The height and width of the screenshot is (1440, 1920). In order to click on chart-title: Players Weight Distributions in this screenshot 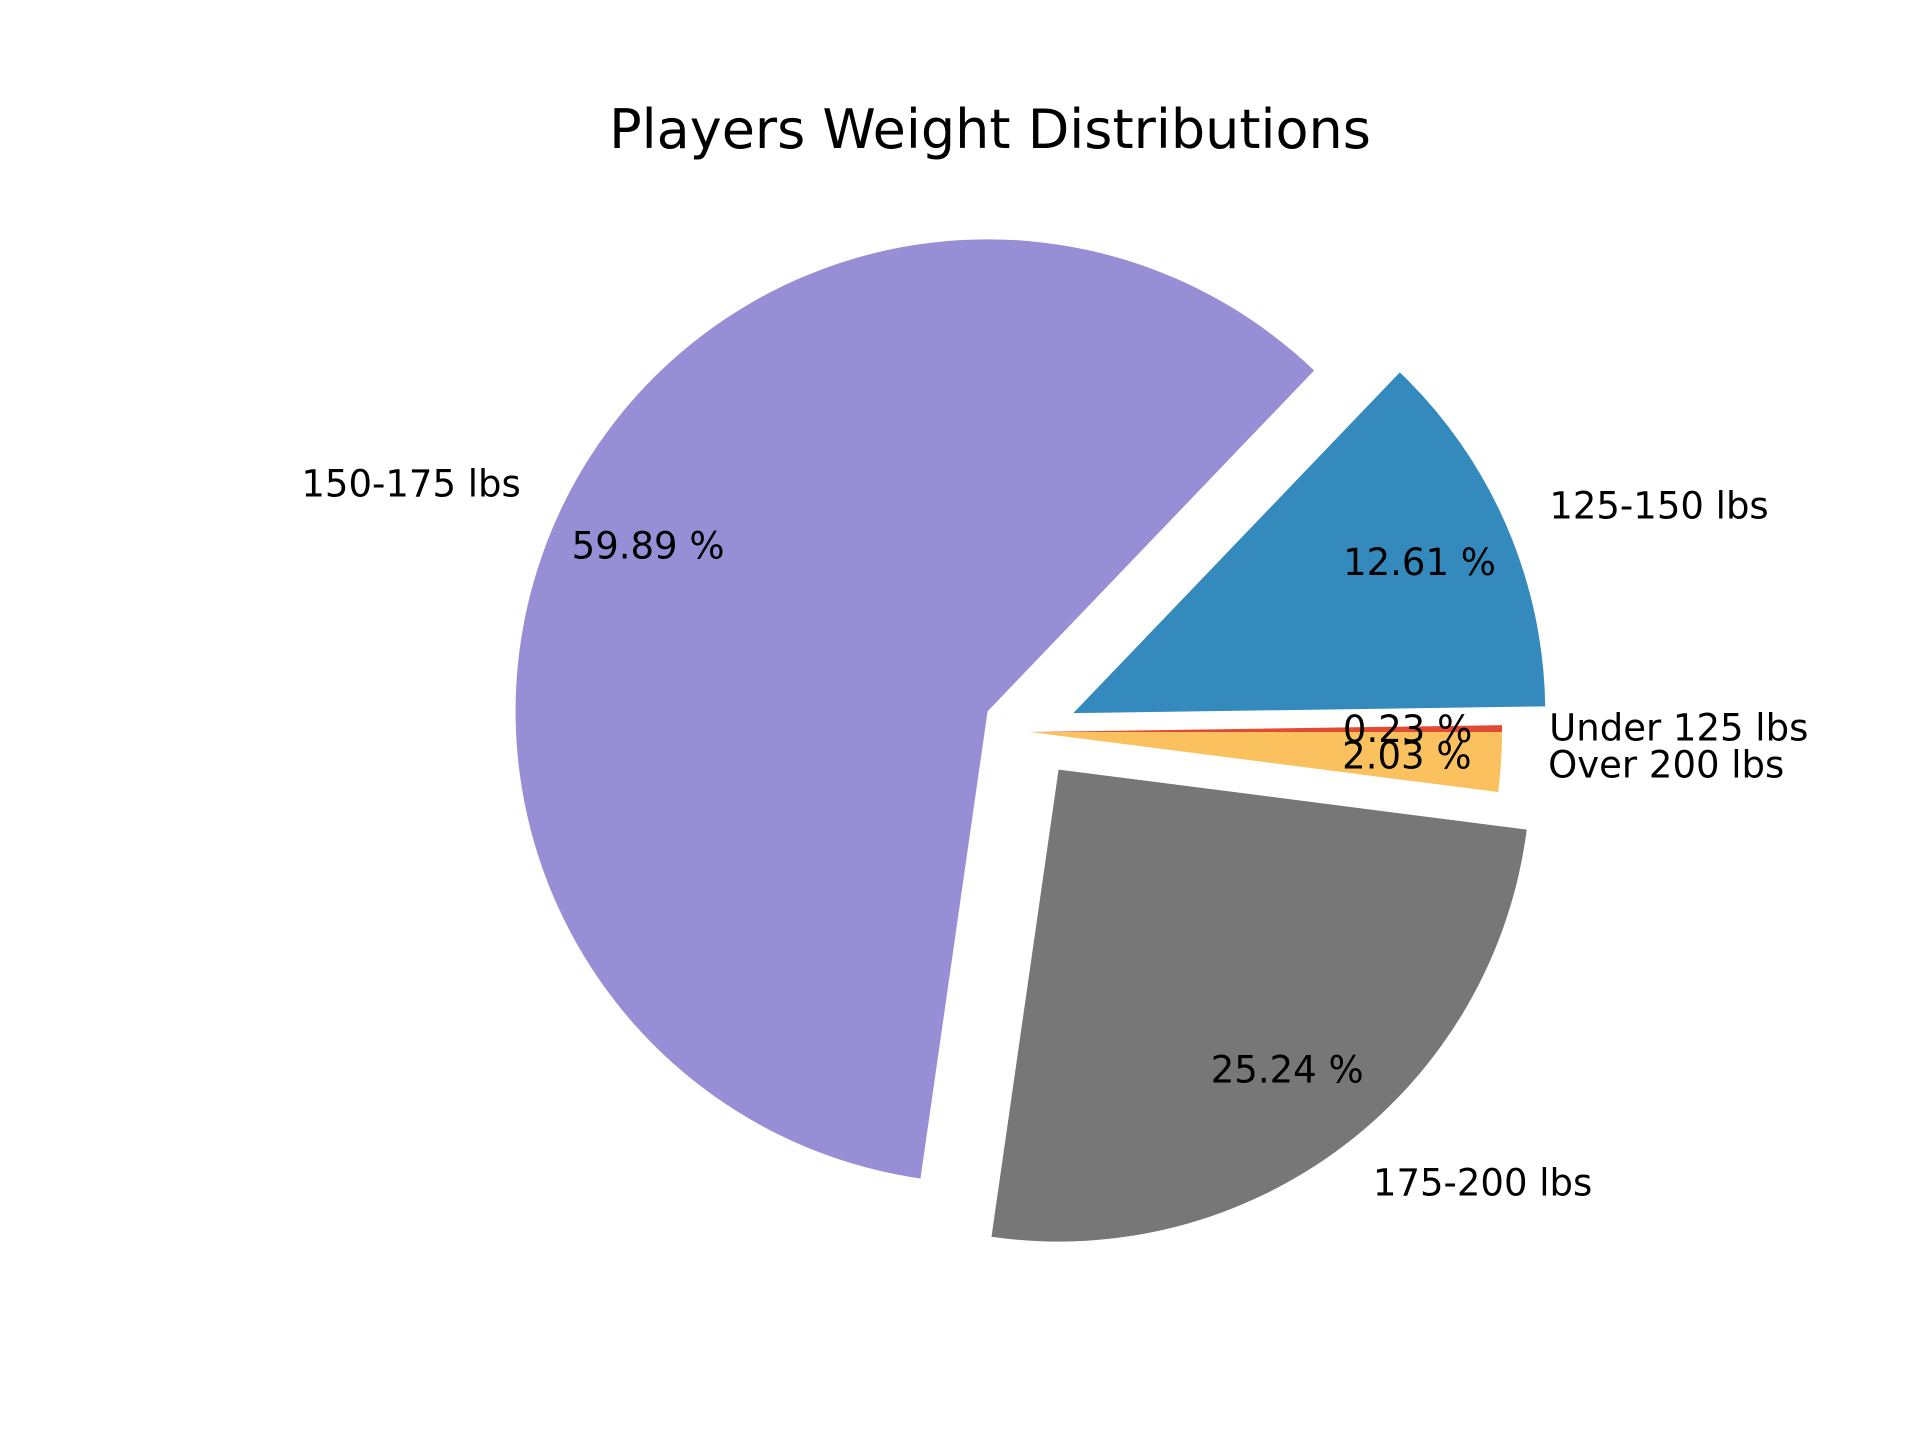, I will do `click(990, 129)`.